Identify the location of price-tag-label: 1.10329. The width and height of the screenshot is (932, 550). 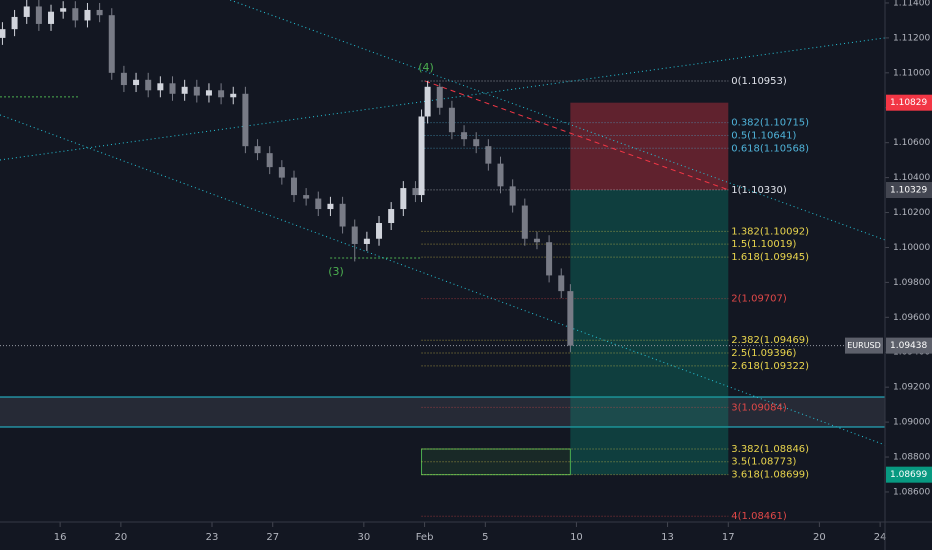
(908, 191).